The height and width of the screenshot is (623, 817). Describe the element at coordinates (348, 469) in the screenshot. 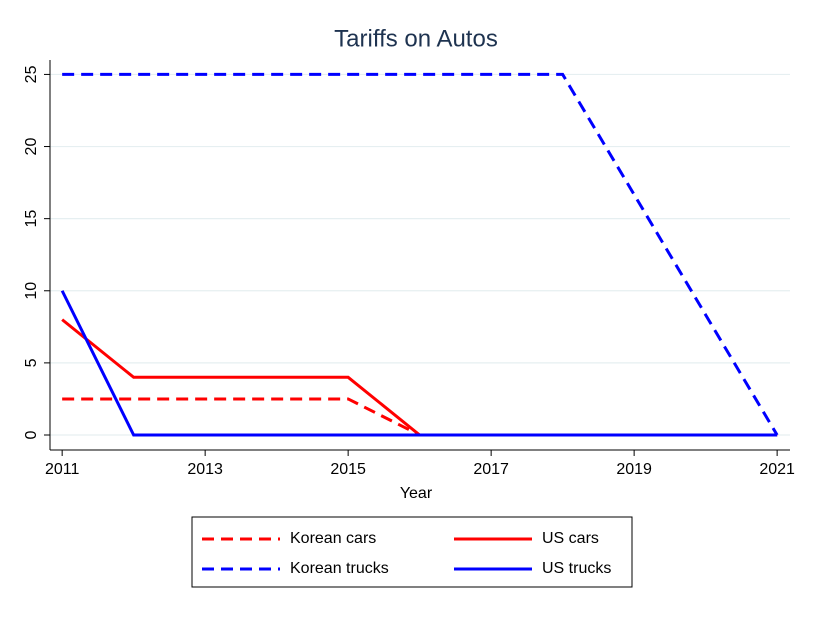

I see `x-tick-label: 2015` at that location.